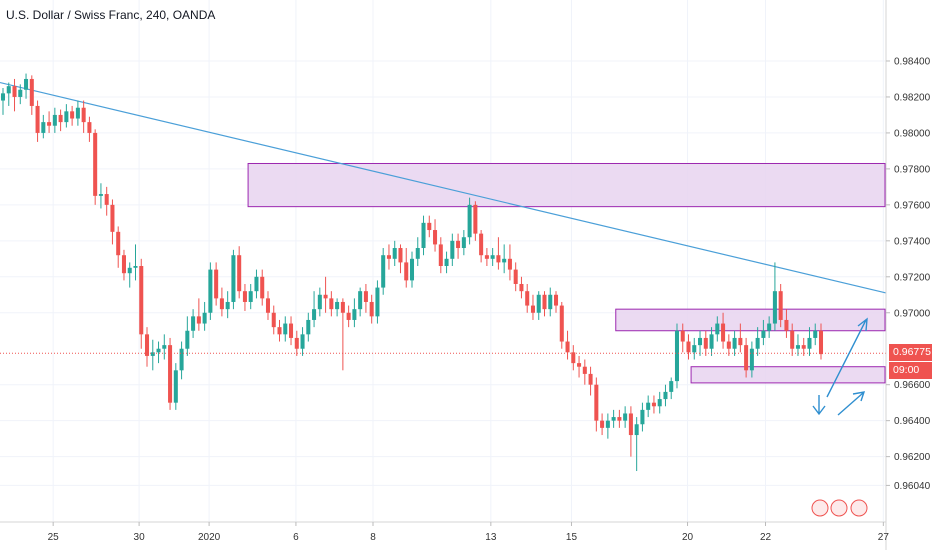  I want to click on price-tick-label: 0.96400, so click(912, 421).